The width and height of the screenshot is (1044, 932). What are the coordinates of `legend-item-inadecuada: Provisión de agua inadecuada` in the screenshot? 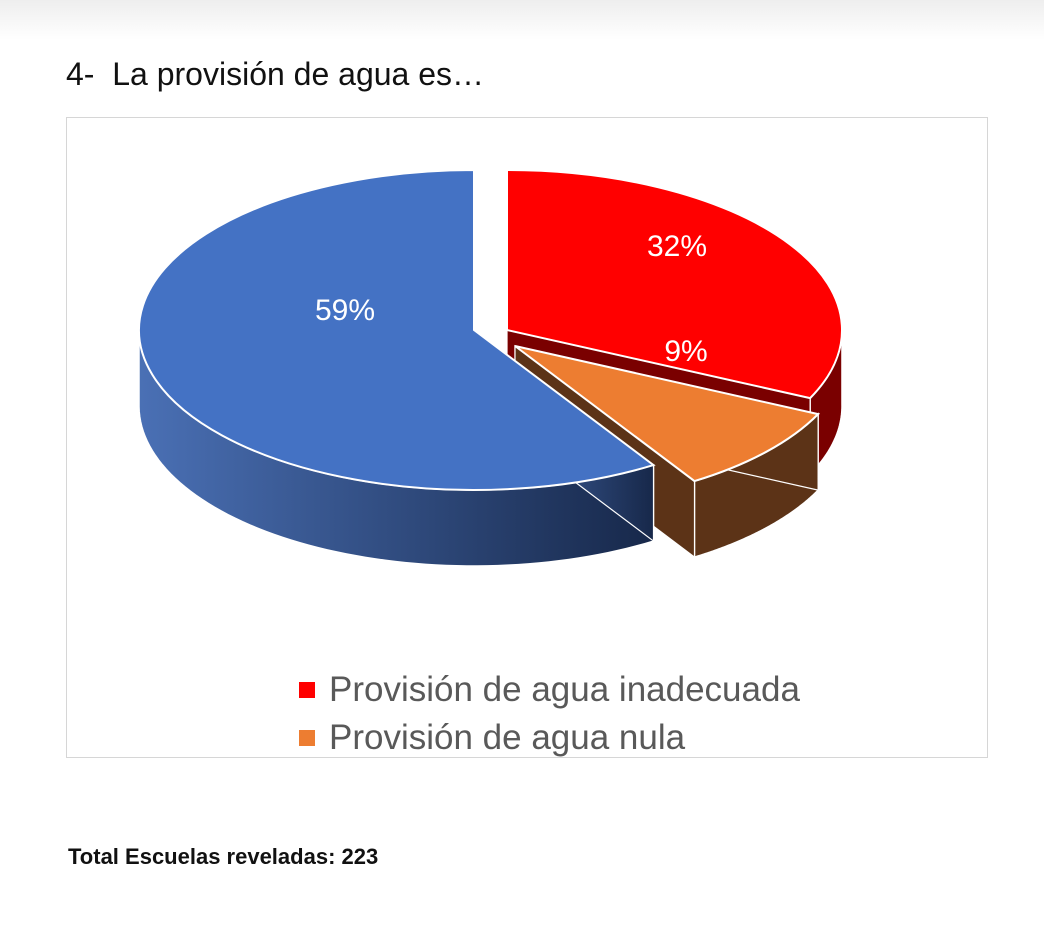 It's located at (549, 690).